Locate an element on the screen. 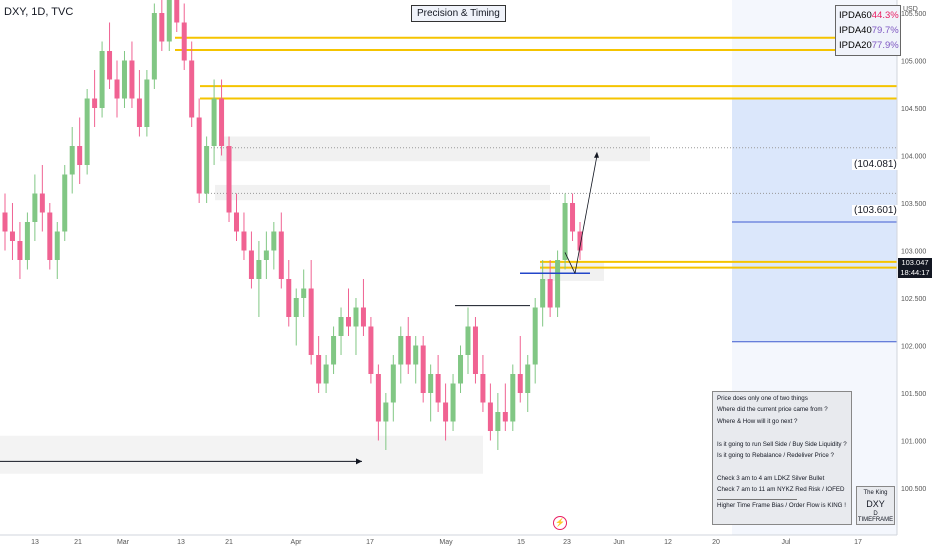 This screenshot has width=932, height=550. y-tick-label: 103.000 is located at coordinates (913, 252).